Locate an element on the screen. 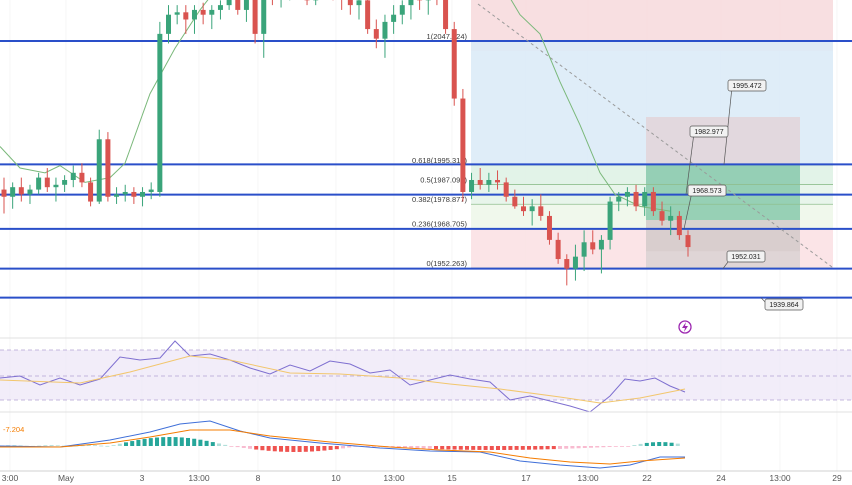 This screenshot has height=485, width=852. fib-label: 1(2047.024) is located at coordinates (447, 36).